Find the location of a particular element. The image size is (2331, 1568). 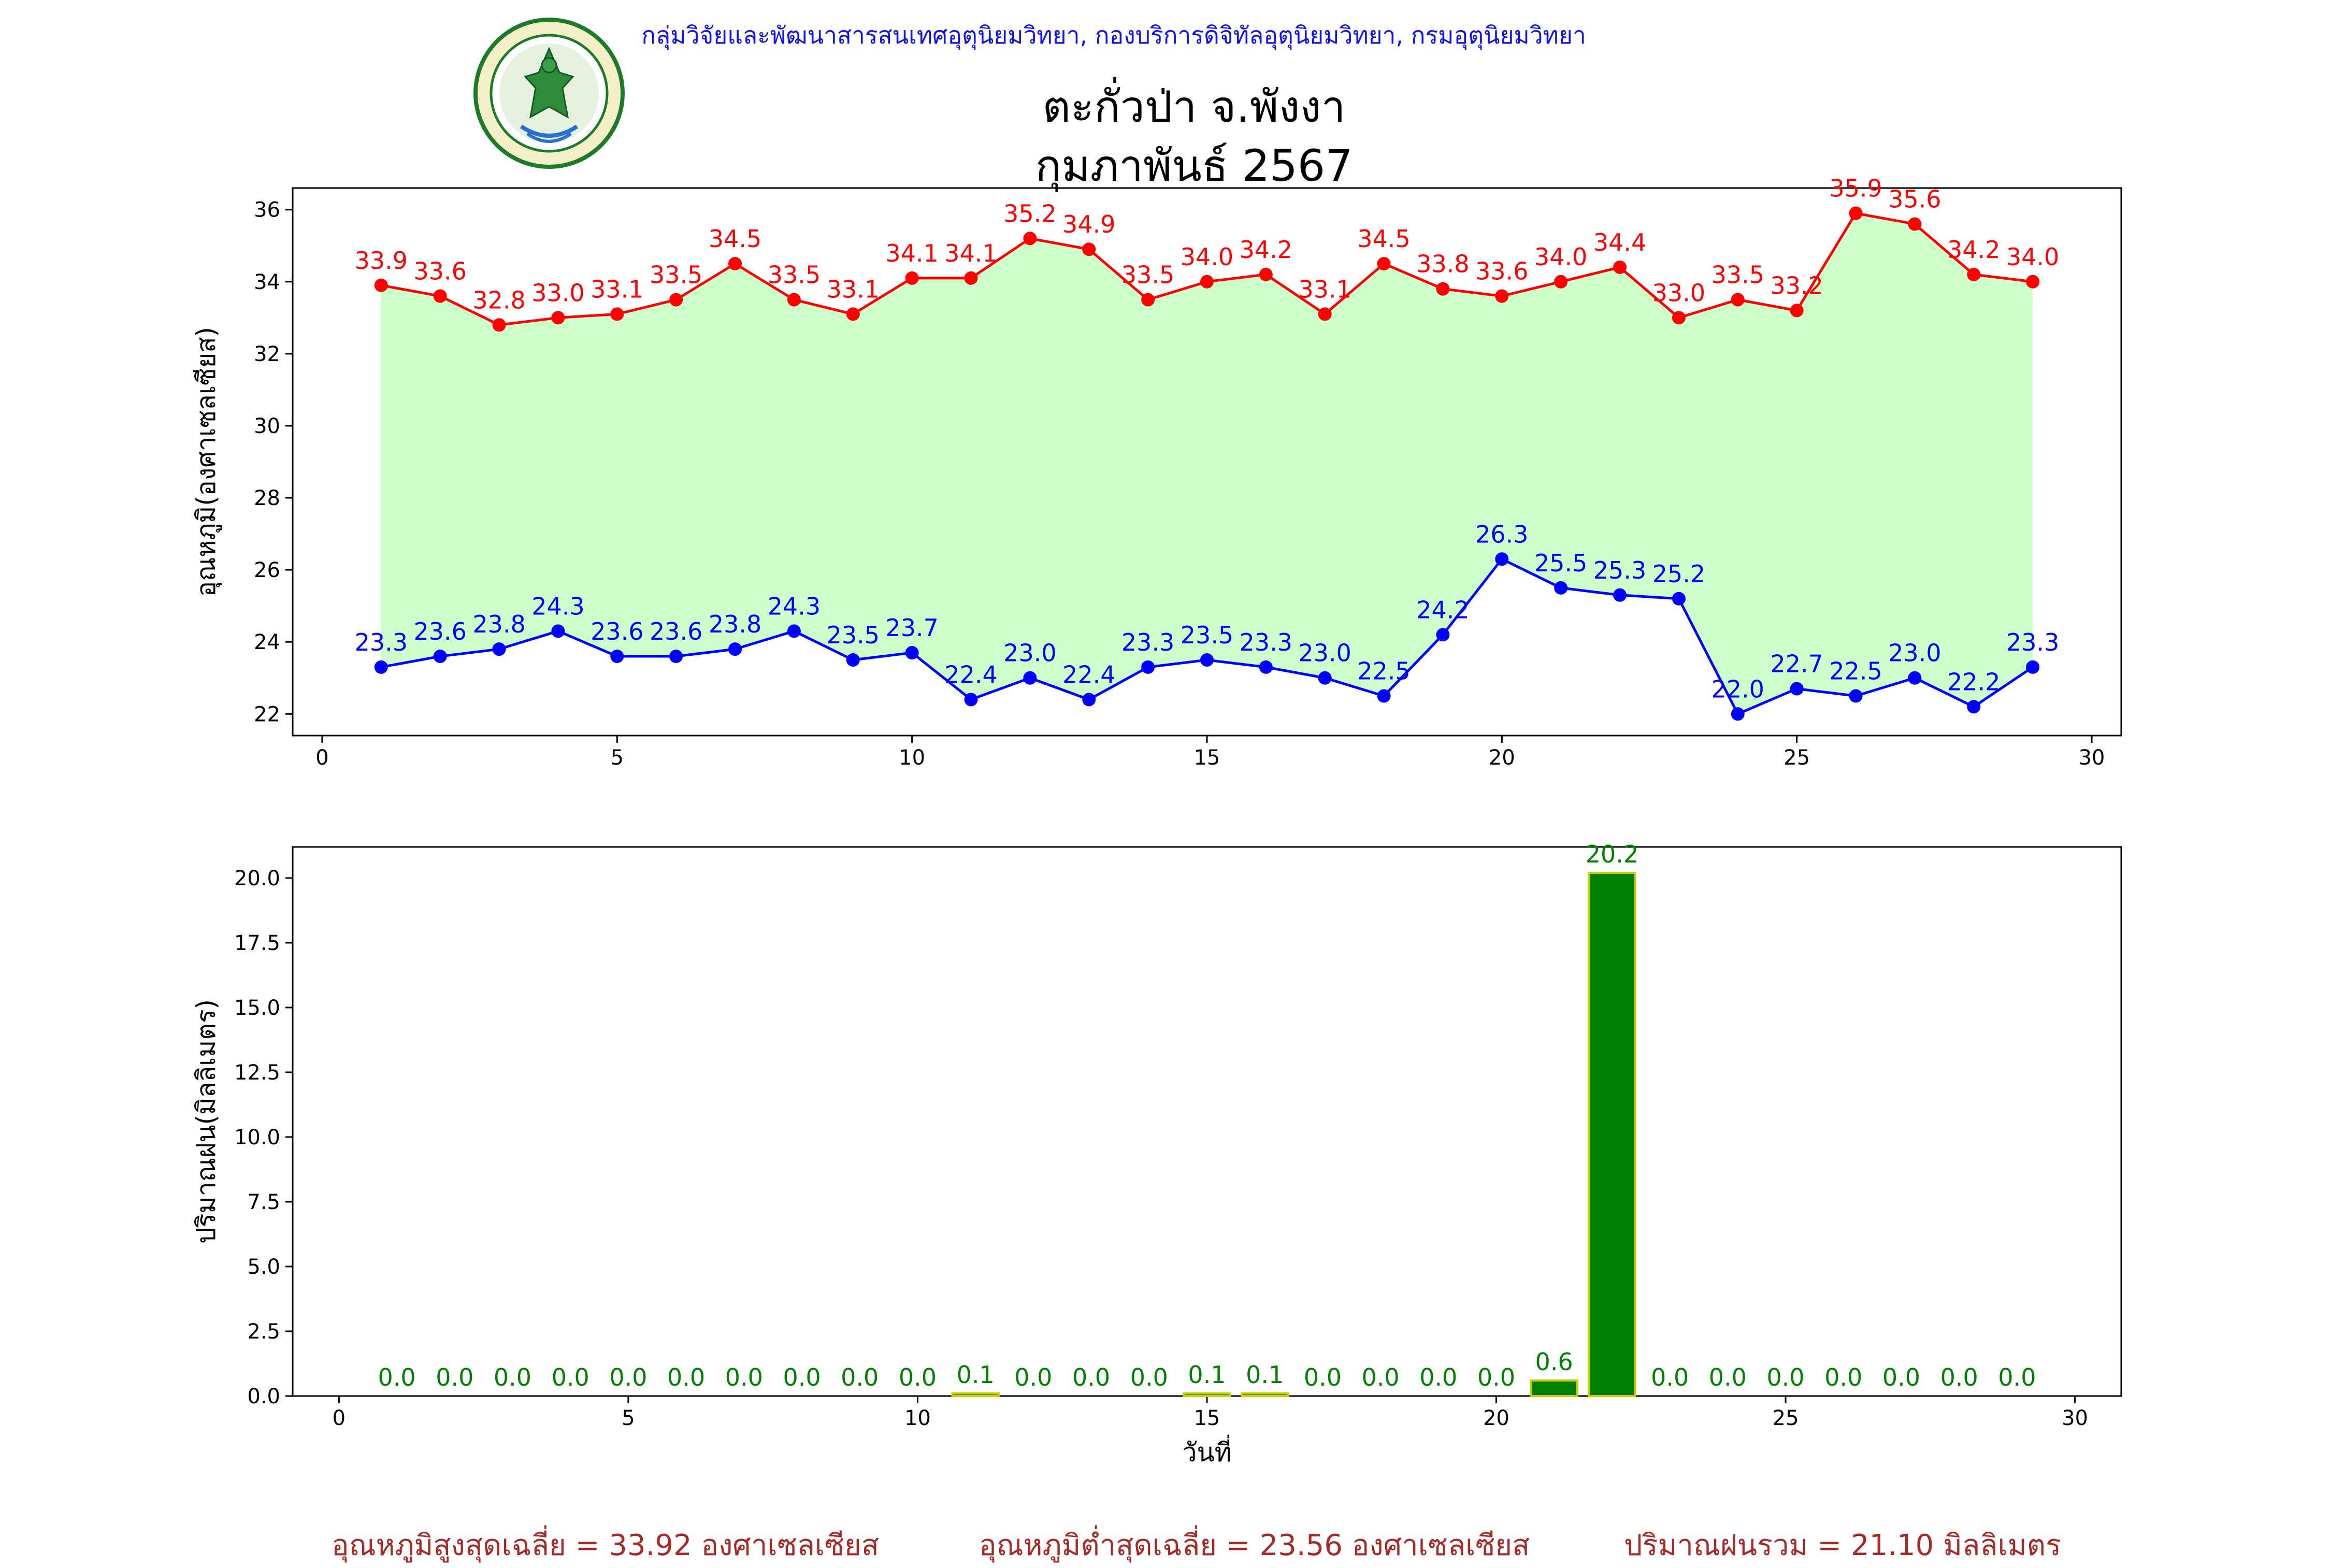

temp-min-data-label: 25.2 is located at coordinates (1678, 574).